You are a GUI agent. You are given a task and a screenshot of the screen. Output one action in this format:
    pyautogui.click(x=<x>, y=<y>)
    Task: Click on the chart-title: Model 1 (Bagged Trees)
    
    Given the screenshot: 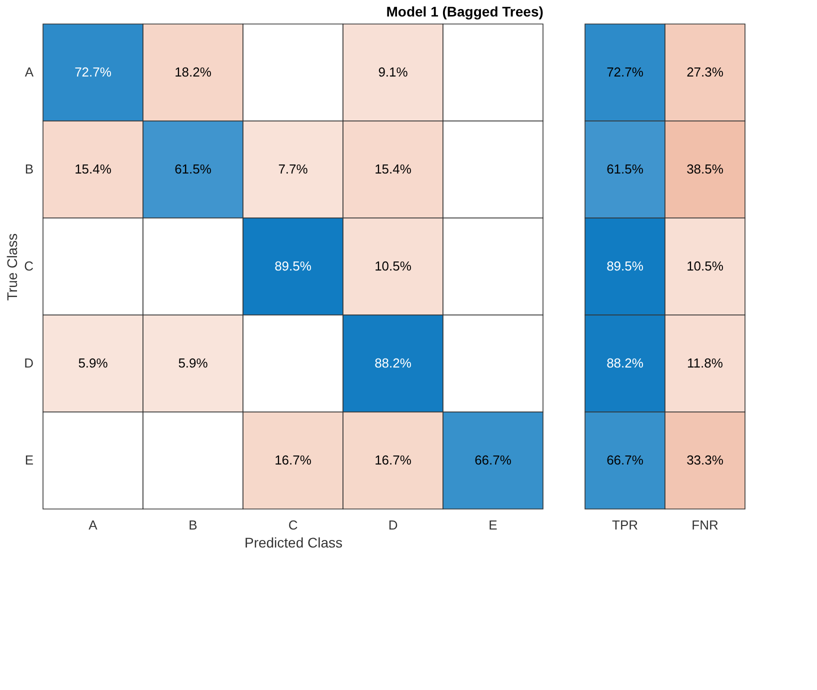 What is the action you would take?
    pyautogui.click(x=465, y=12)
    